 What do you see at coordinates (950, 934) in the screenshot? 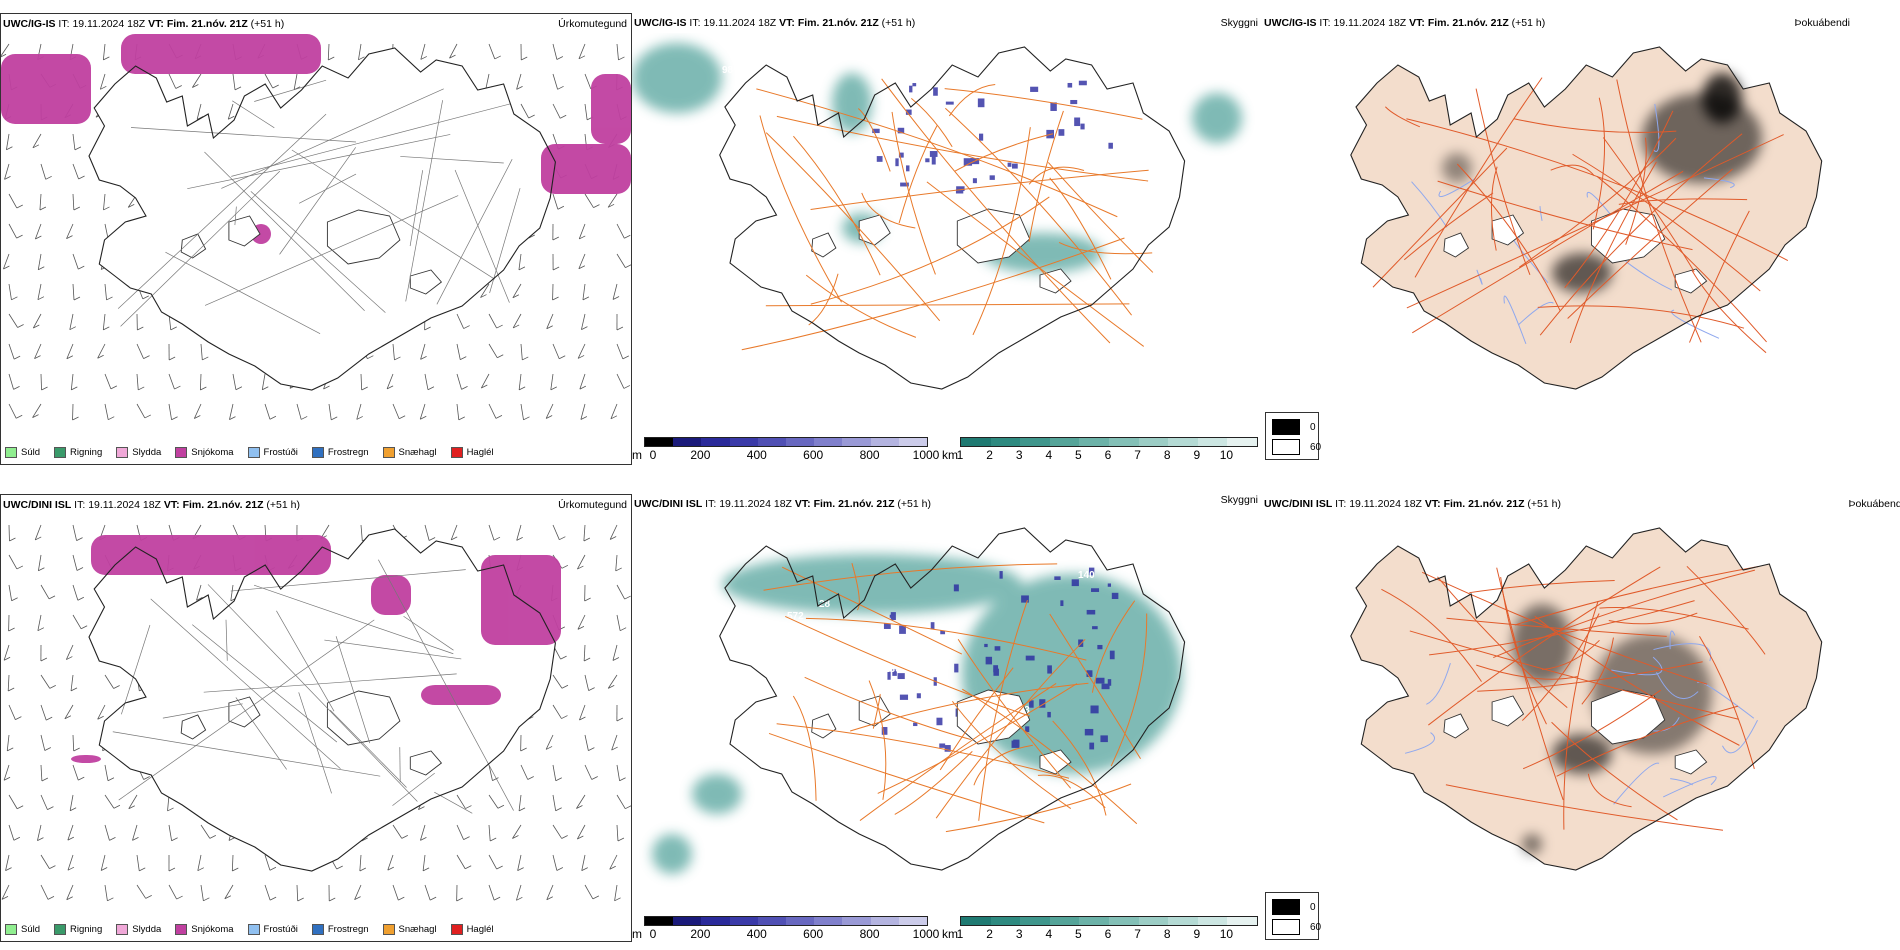
I see `colorbar-unit: km` at bounding box center [950, 934].